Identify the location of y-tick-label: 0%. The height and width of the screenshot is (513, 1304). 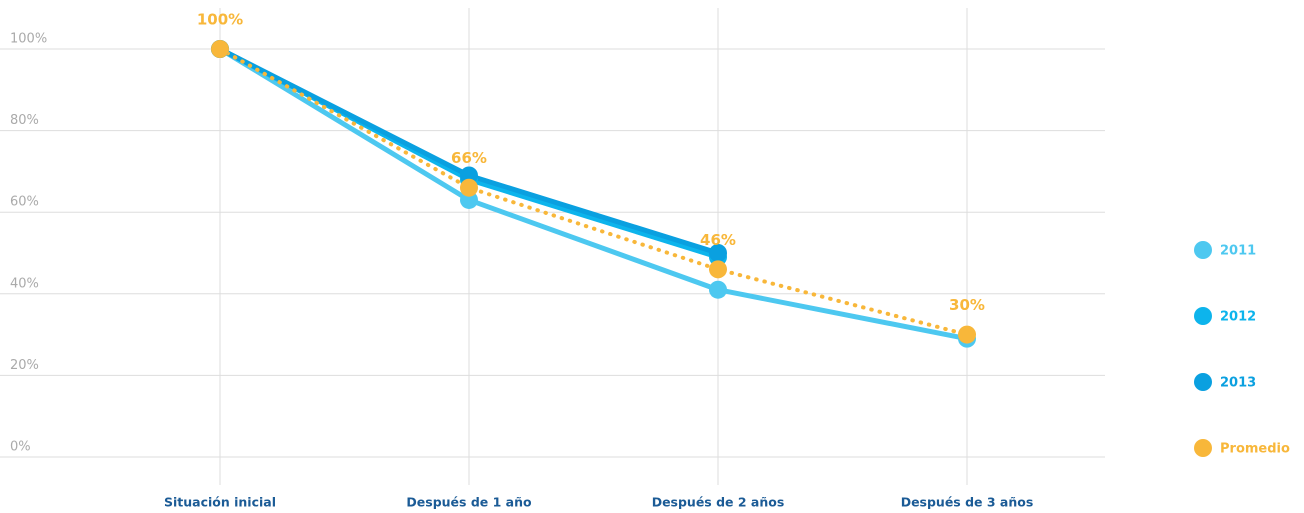
(20, 447).